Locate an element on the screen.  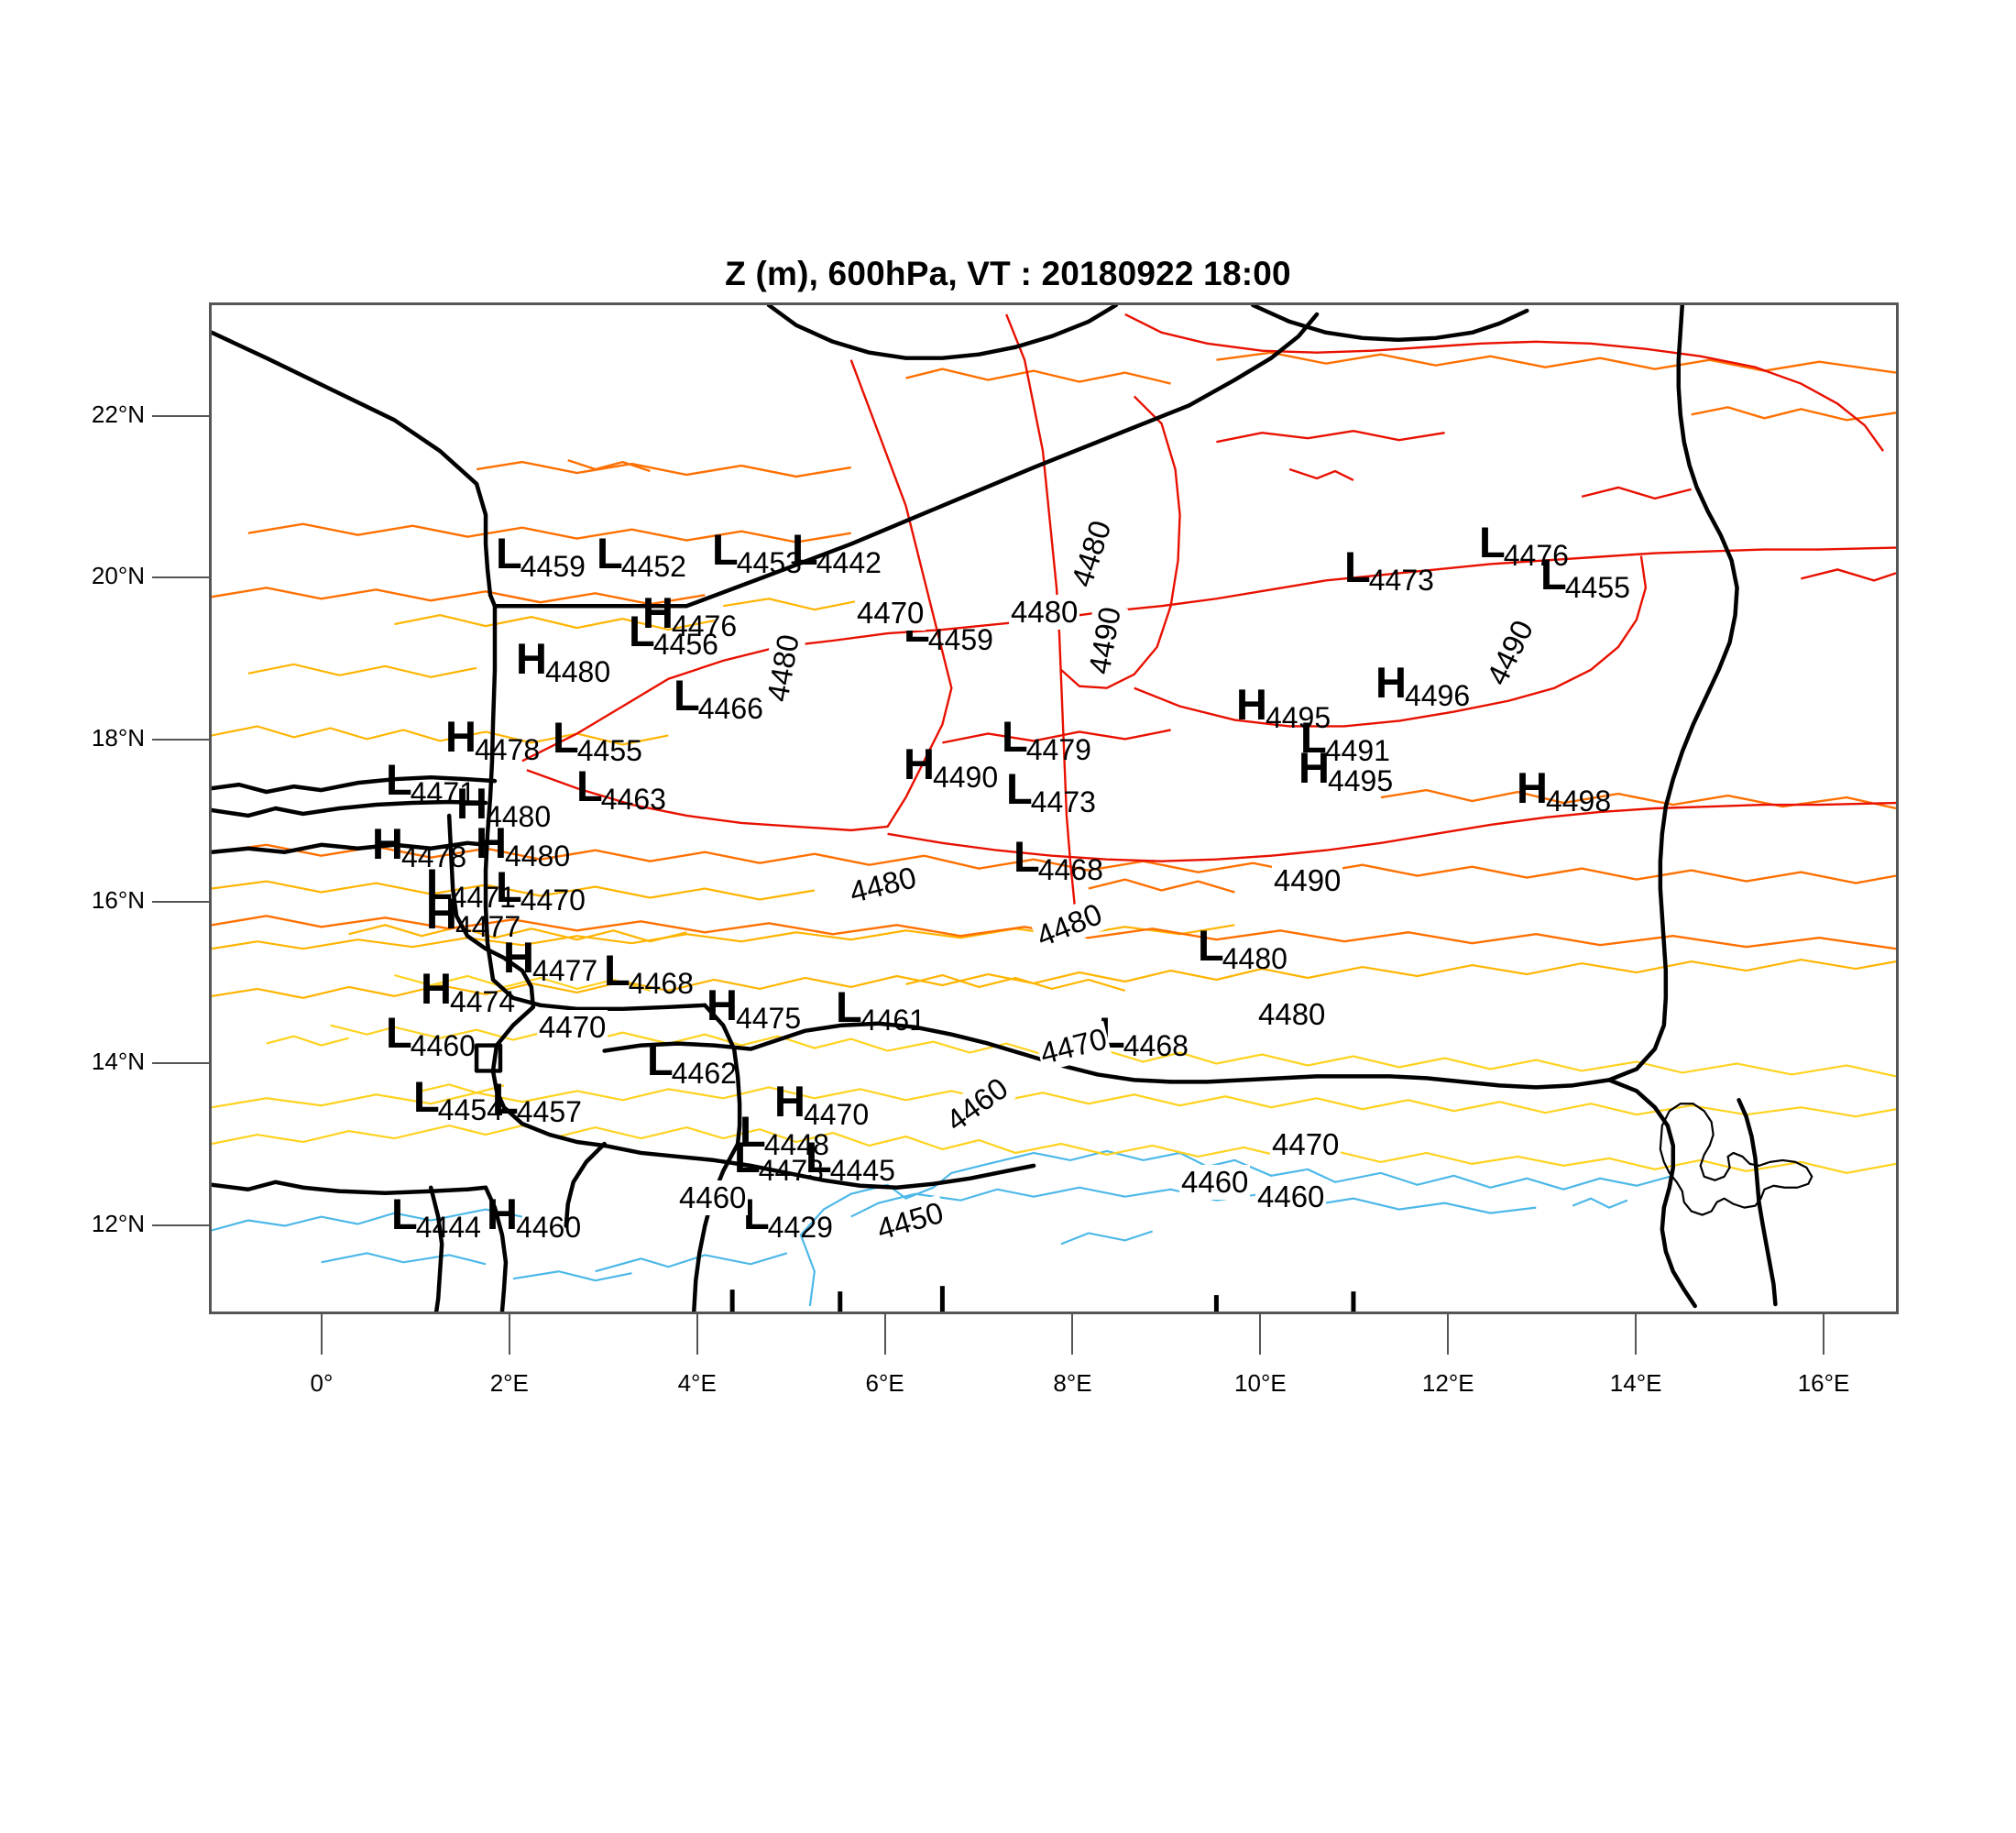
extremum-label-l-4456: L4456 is located at coordinates (674, 634).